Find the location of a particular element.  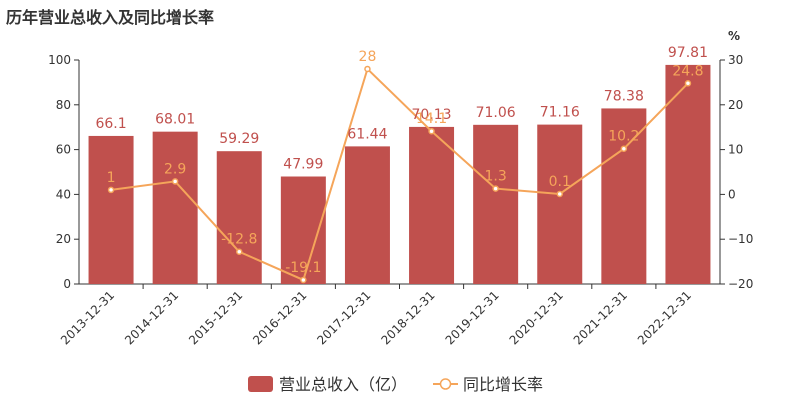

bar-value-label: 68.01 is located at coordinates (175, 120).